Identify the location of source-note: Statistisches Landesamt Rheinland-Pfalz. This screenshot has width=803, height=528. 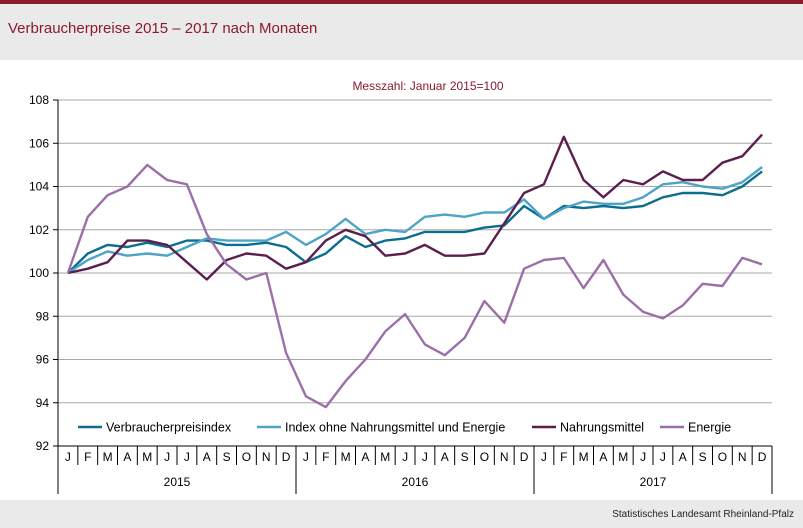
(703, 514).